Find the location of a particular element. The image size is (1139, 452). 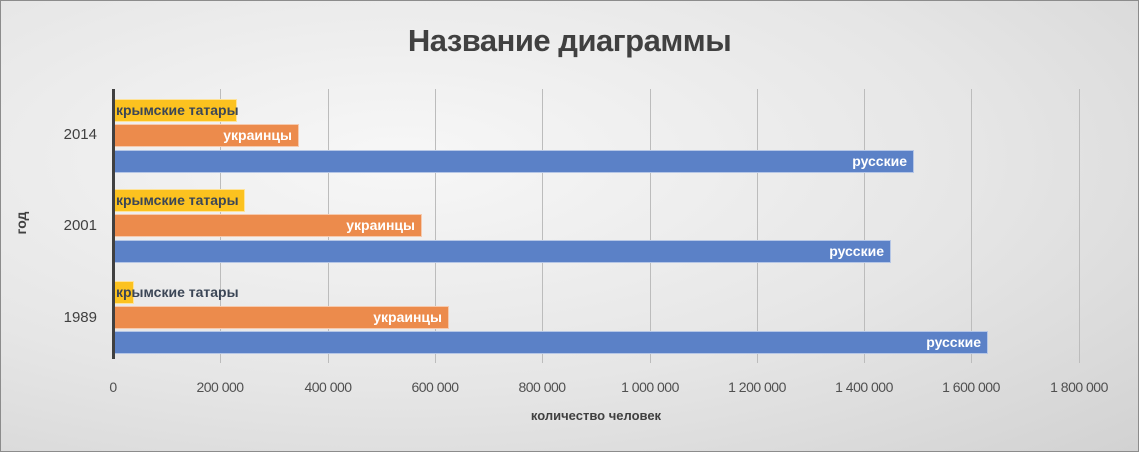

bar-1989-russians: русские is located at coordinates (550, 342).